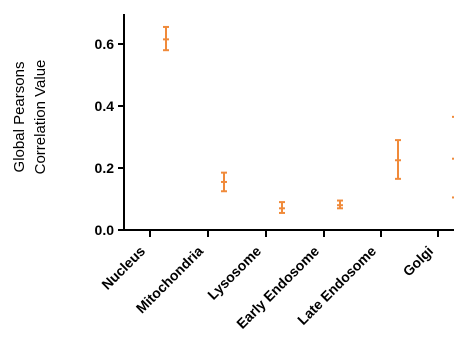  I want to click on y-tick-label: 0.6, so click(105, 44).